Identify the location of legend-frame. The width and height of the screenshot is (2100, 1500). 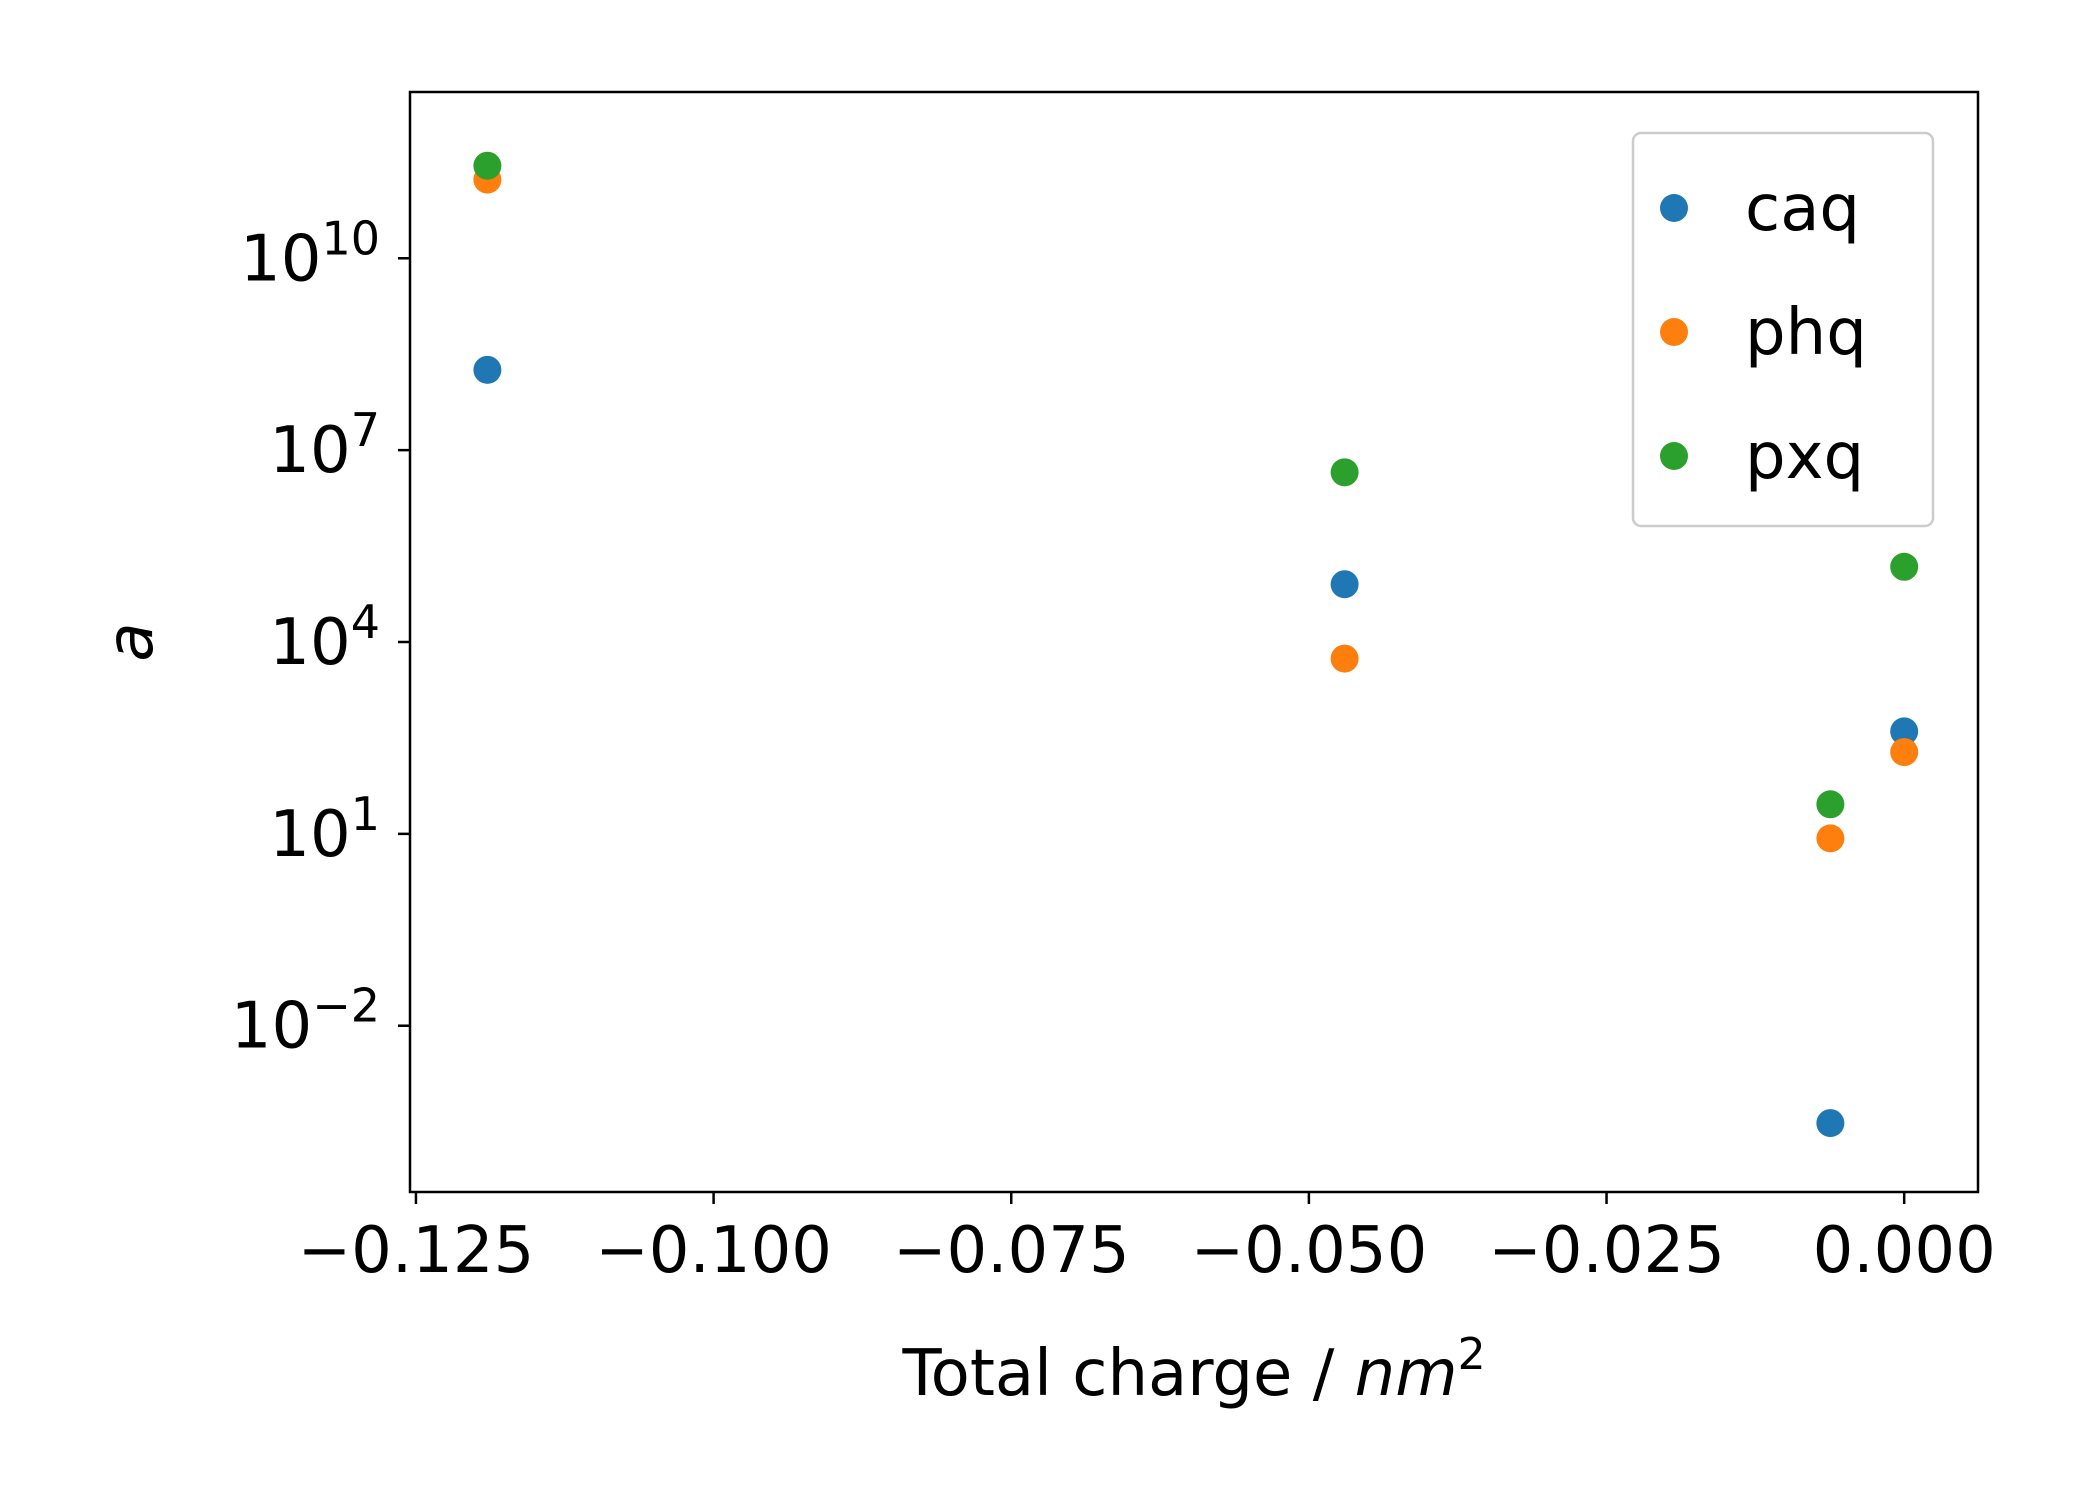
(1783, 329).